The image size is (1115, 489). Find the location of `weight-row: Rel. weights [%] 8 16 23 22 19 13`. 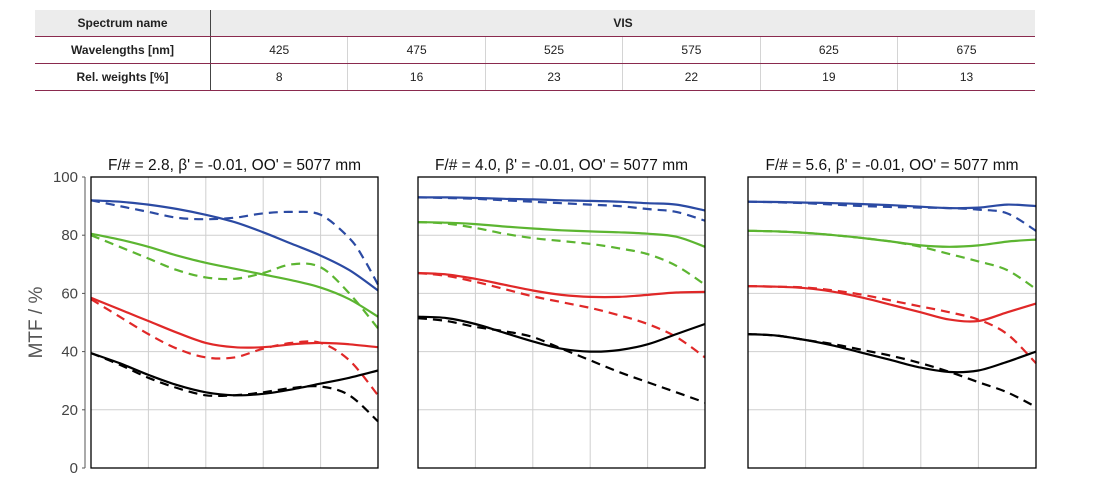

weight-row: Rel. weights [%] 8 16 23 22 19 13 is located at coordinates (535, 77).